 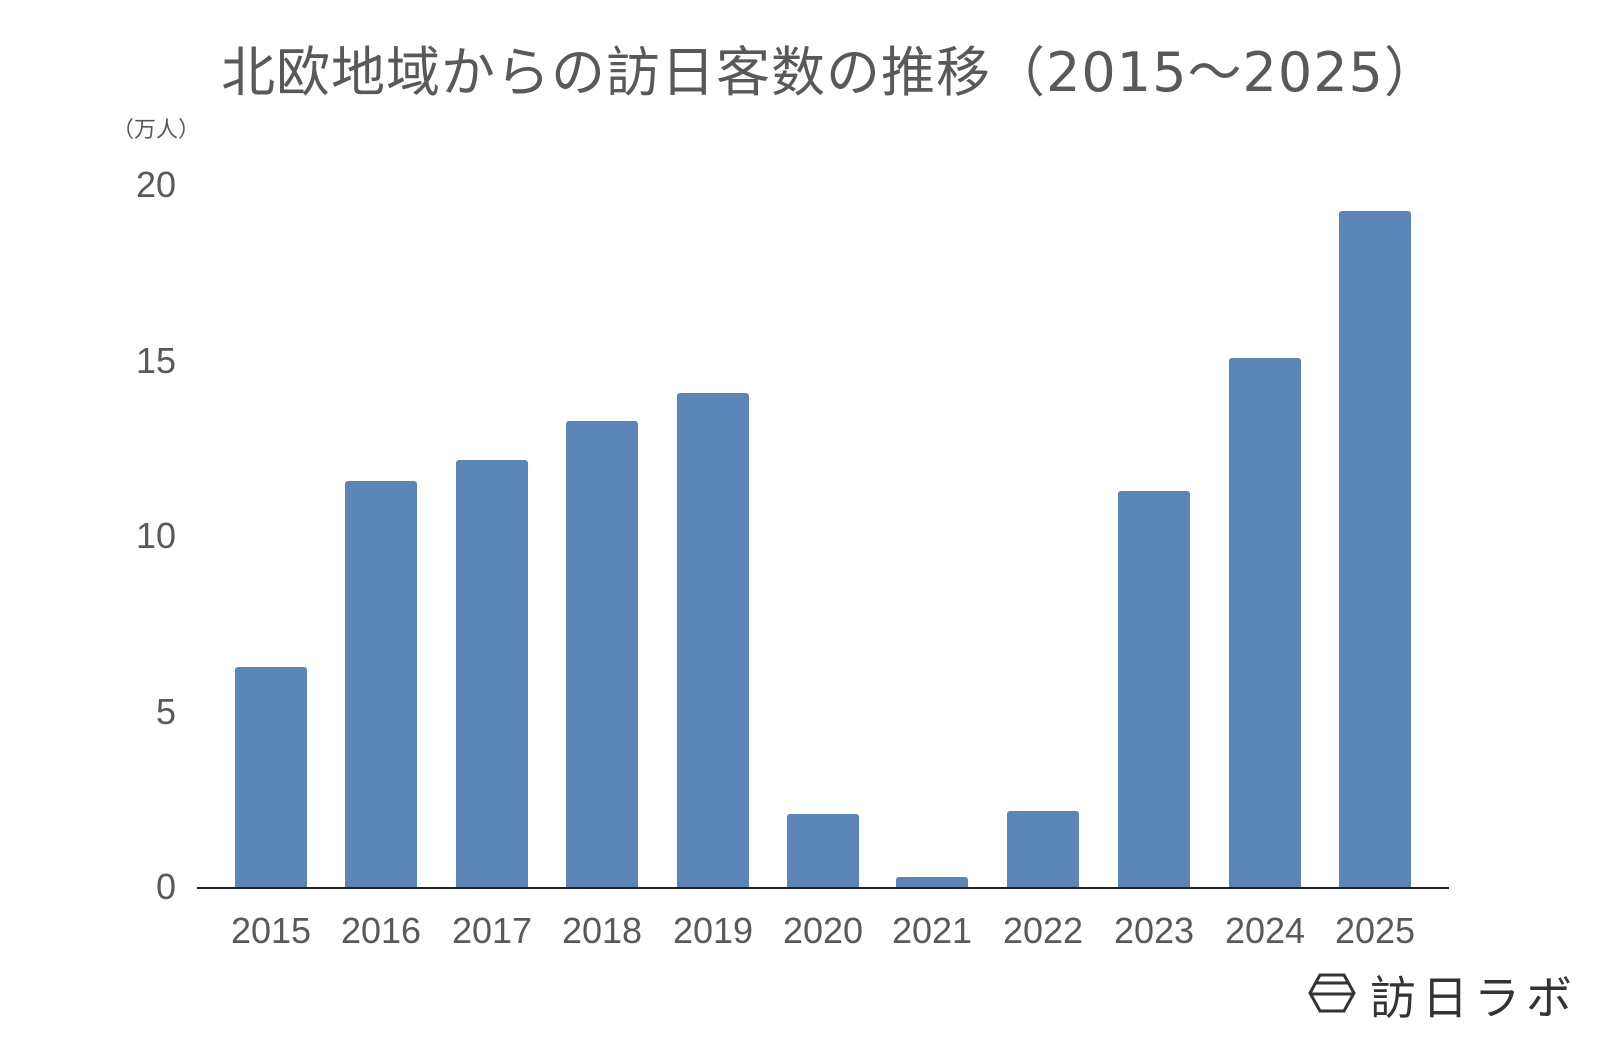 I want to click on x-tick-label: 2022, so click(x=1043, y=930).